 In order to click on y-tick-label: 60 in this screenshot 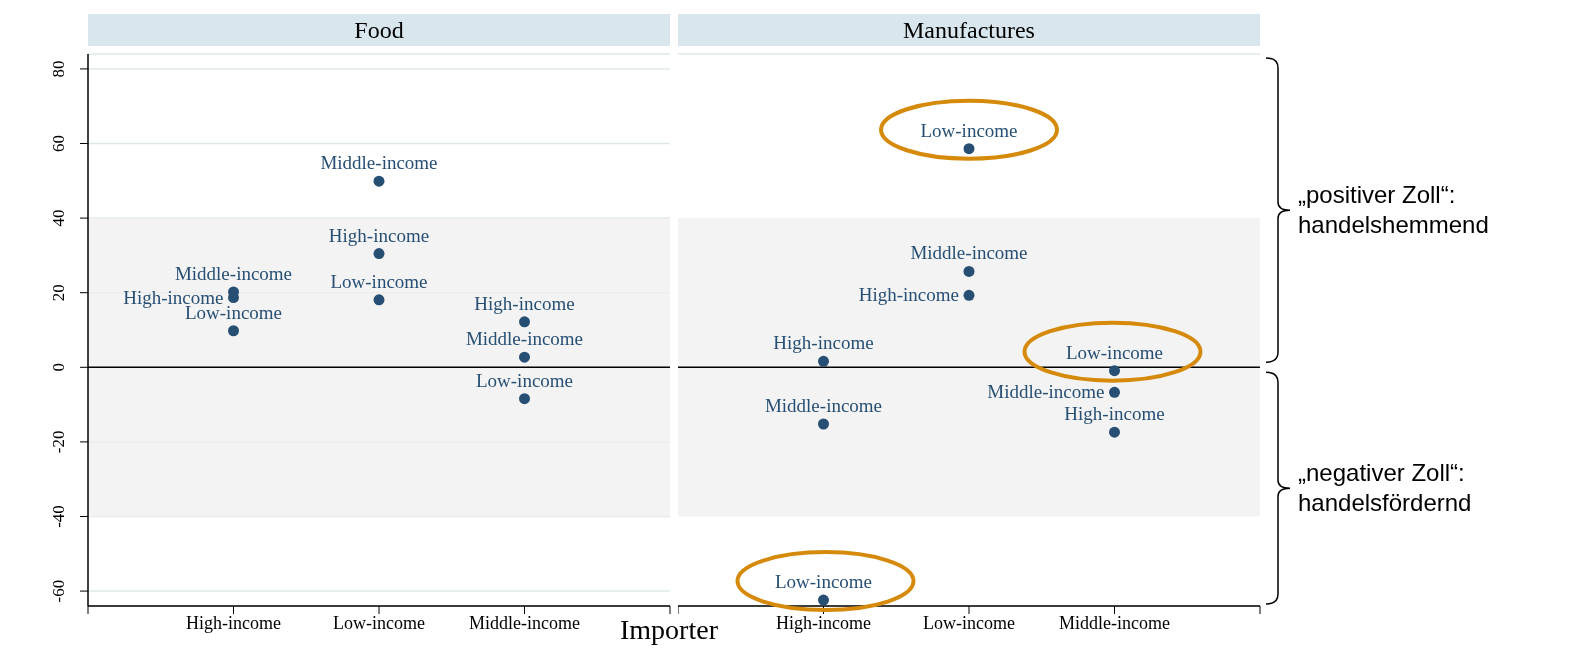, I will do `click(58, 144)`.